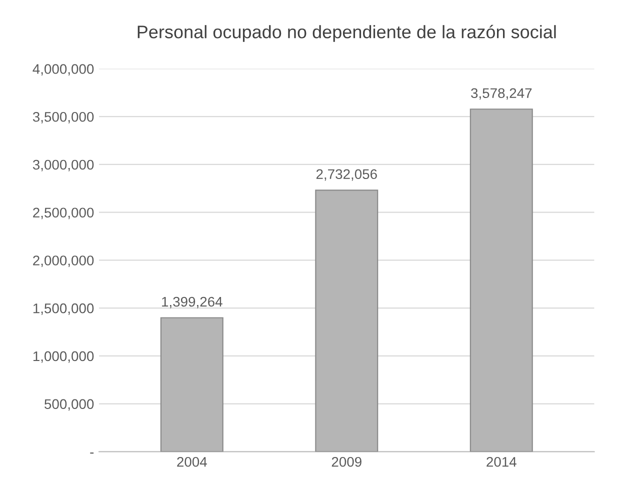 This screenshot has height=491, width=619. Describe the element at coordinates (63, 70) in the screenshot. I see `y-tick-label: 4,000,000` at that location.